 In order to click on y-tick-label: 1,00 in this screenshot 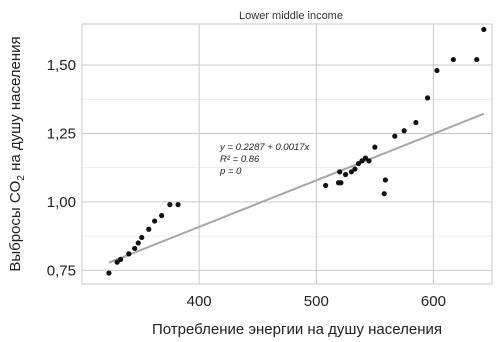, I will do `click(61, 202)`.